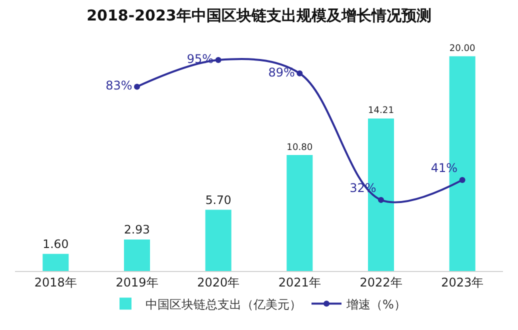 This screenshot has width=518, height=330. Describe the element at coordinates (299, 147) in the screenshot. I see `data-label: 10.80` at that location.